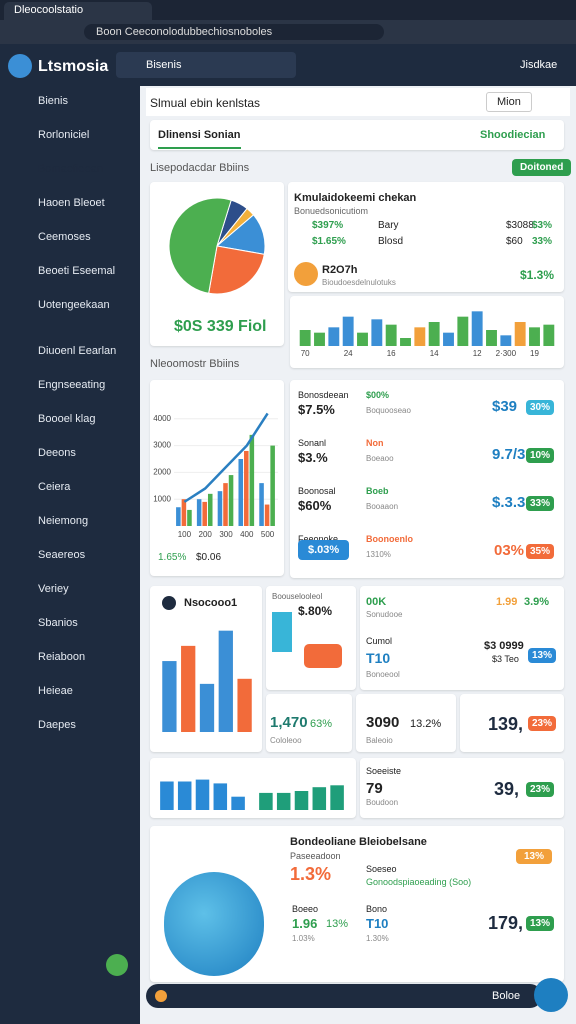 Image resolution: width=576 pixels, height=1024 pixels. Describe the element at coordinates (509, 550) in the screenshot. I see `stat-amount: 03%` at that location.